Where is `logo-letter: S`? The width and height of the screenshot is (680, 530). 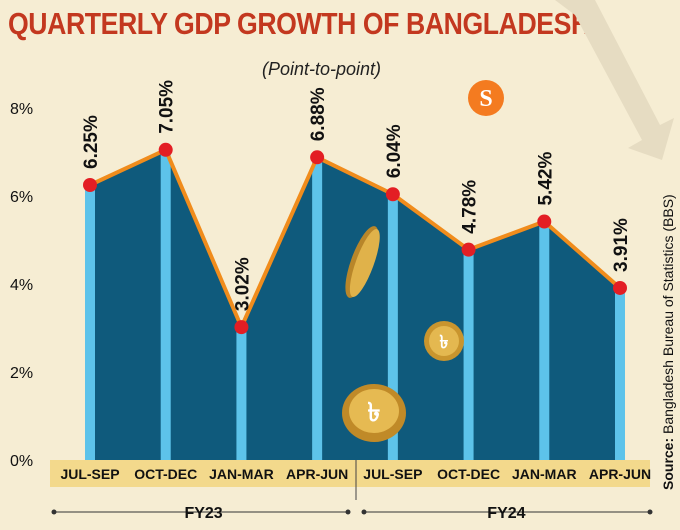 logo-letter: S is located at coordinates (485, 99).